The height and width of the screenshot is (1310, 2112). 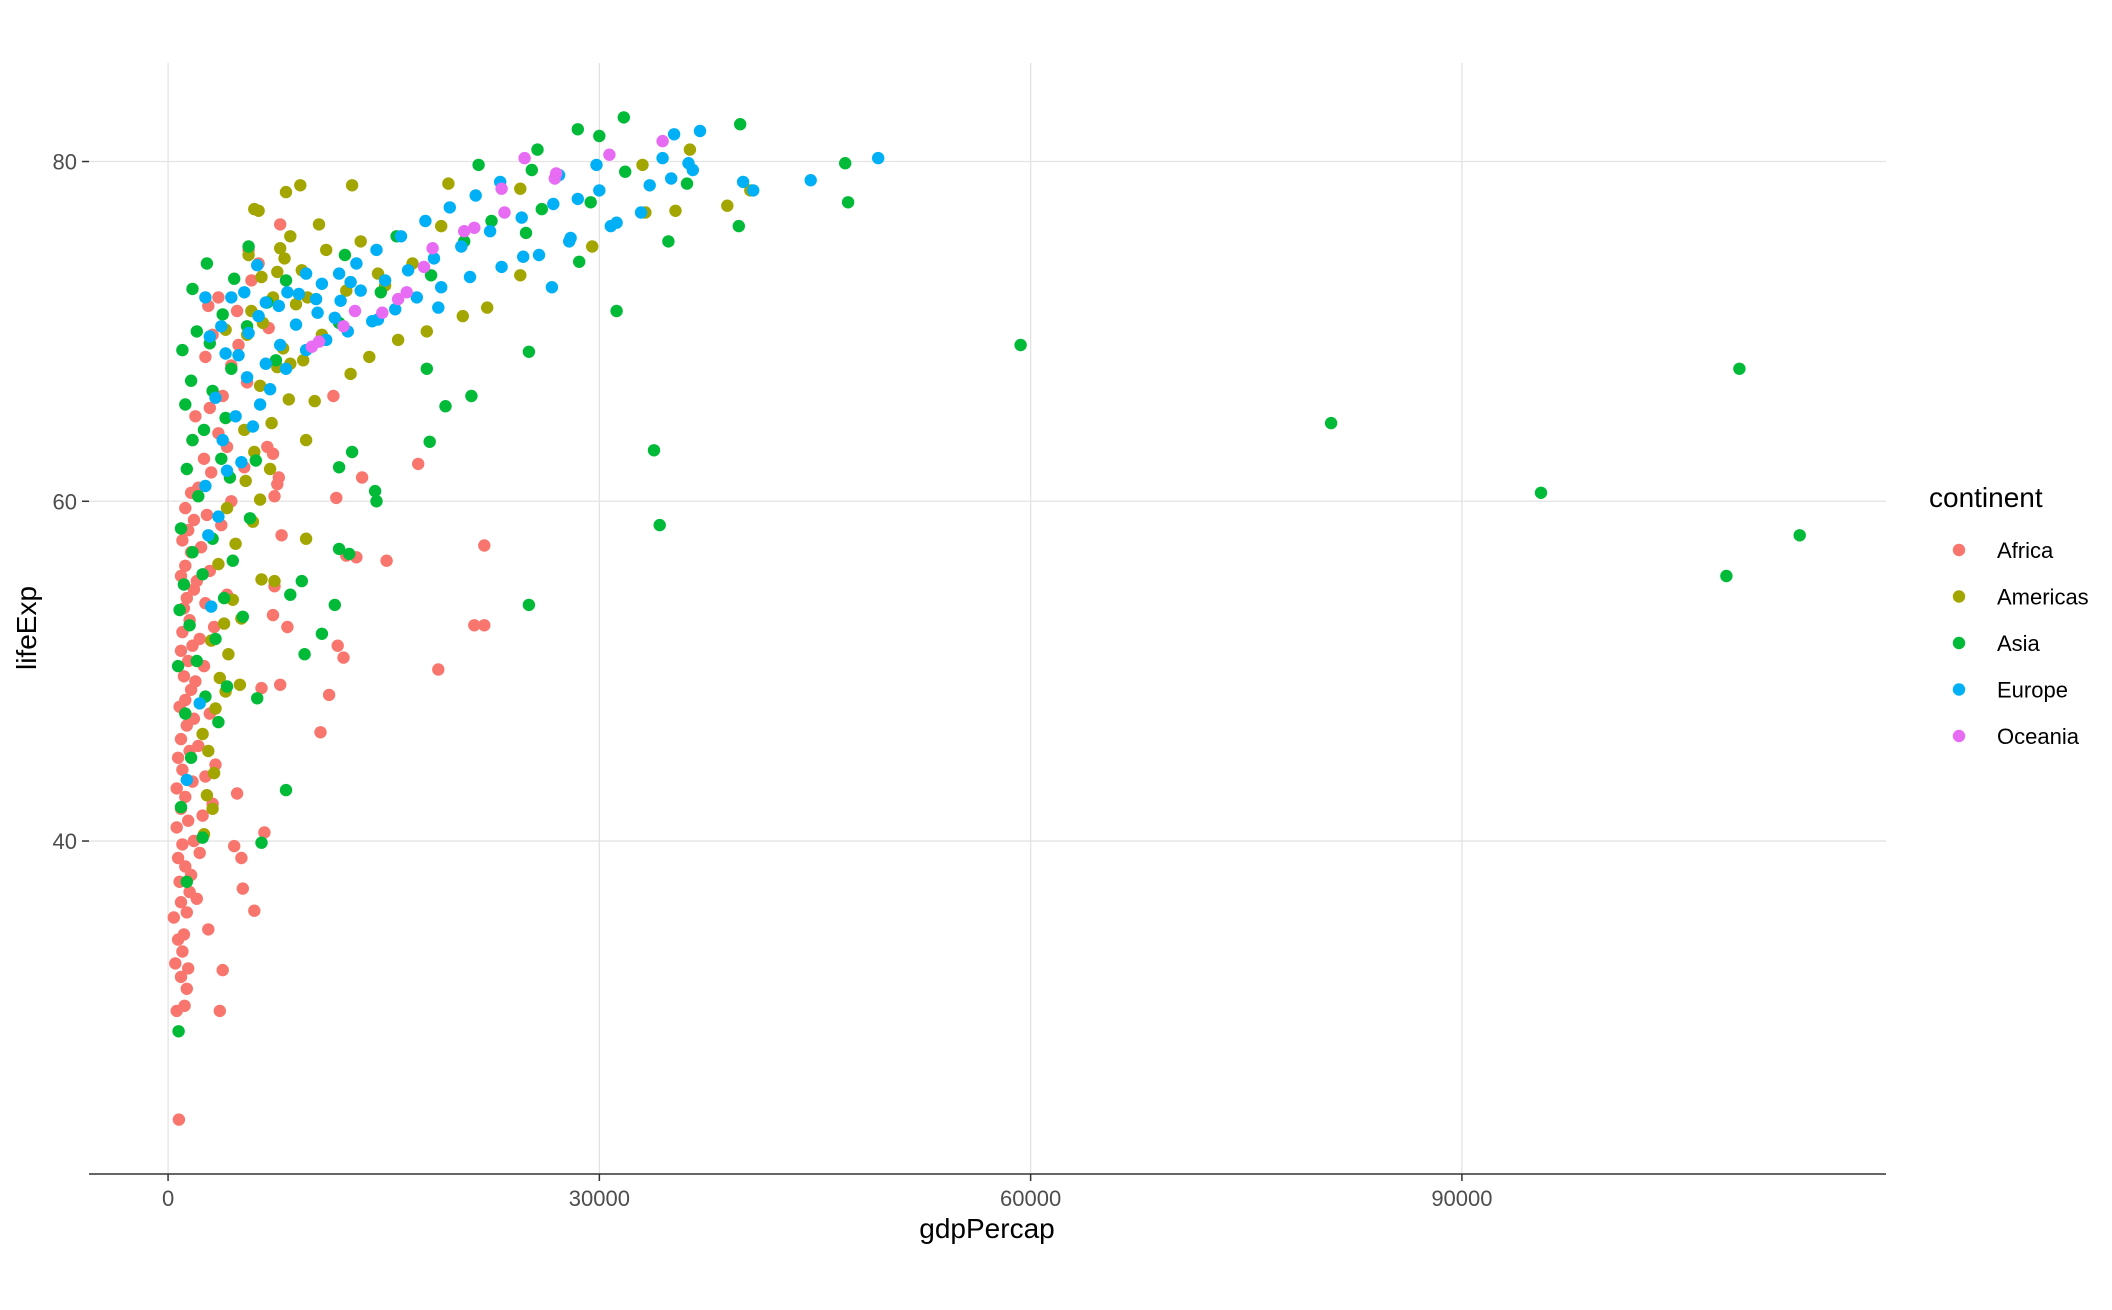 I want to click on x-axis-title: gdpPercap, so click(x=986, y=1228).